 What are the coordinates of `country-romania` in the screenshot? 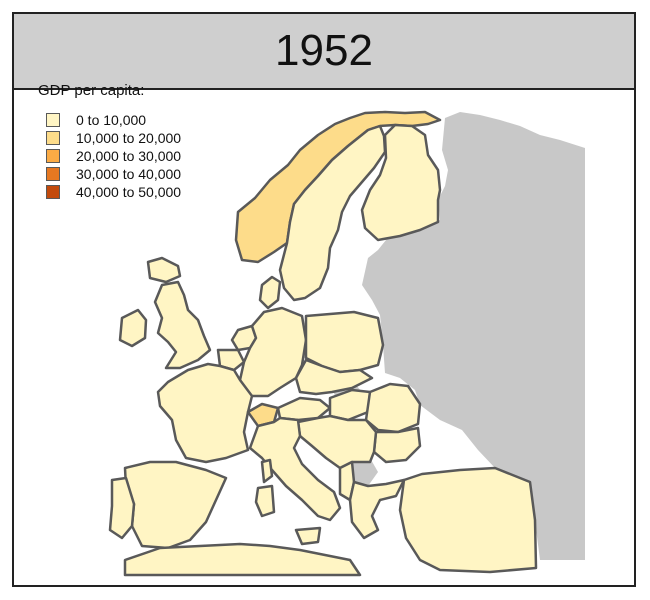 It's located at (393, 408).